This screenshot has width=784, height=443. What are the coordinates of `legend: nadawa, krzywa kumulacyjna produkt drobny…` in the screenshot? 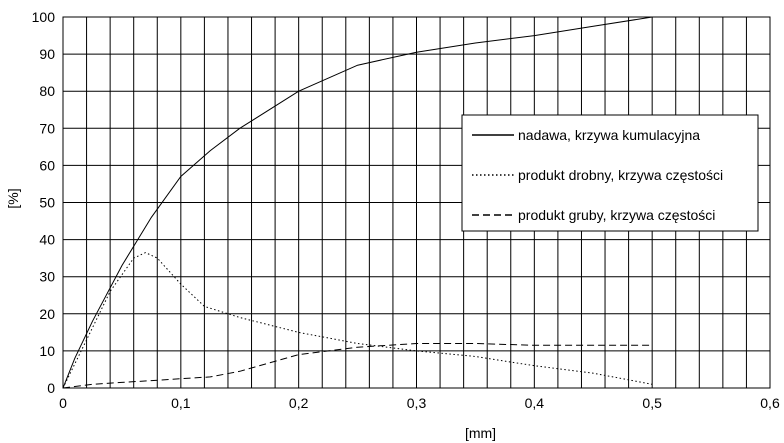 It's located at (610, 173).